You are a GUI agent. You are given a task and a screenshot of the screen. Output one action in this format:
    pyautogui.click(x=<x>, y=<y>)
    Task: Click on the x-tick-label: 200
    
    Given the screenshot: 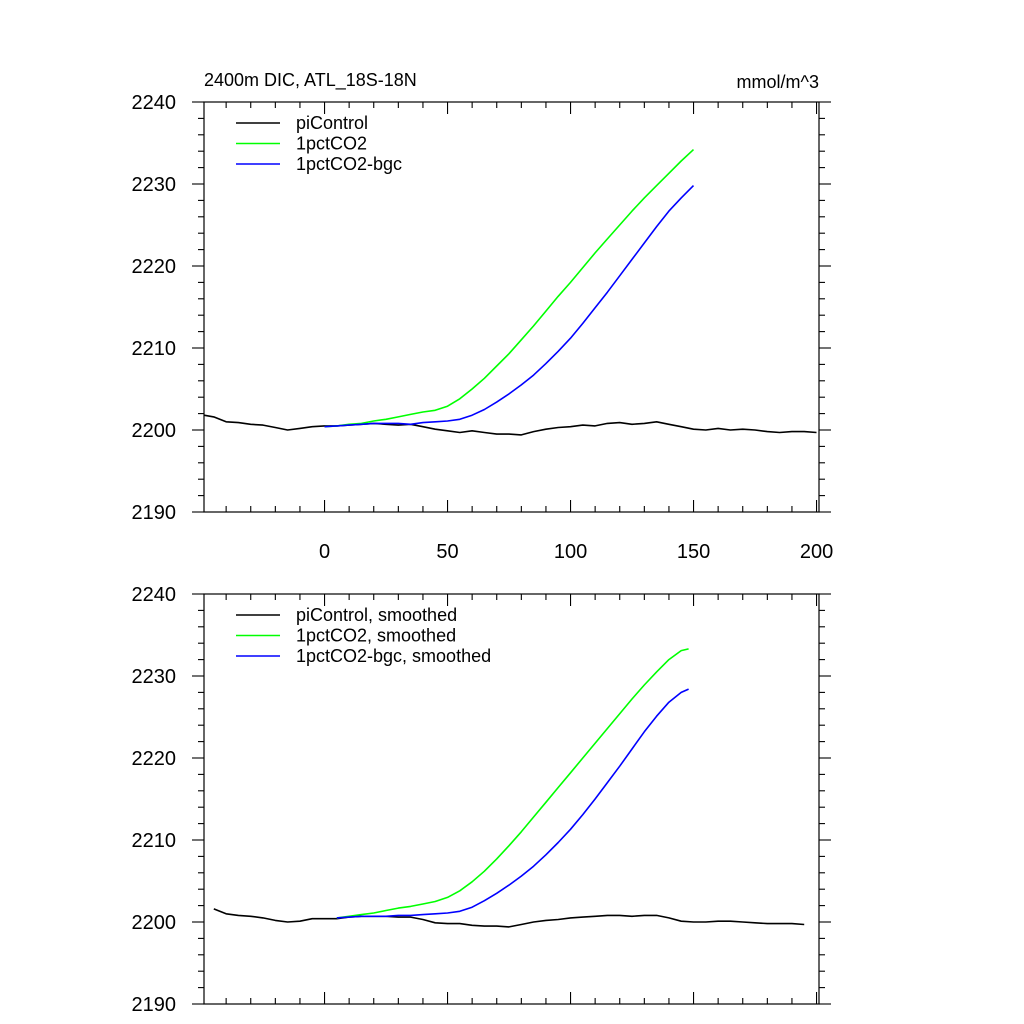 What is the action you would take?
    pyautogui.click(x=816, y=552)
    